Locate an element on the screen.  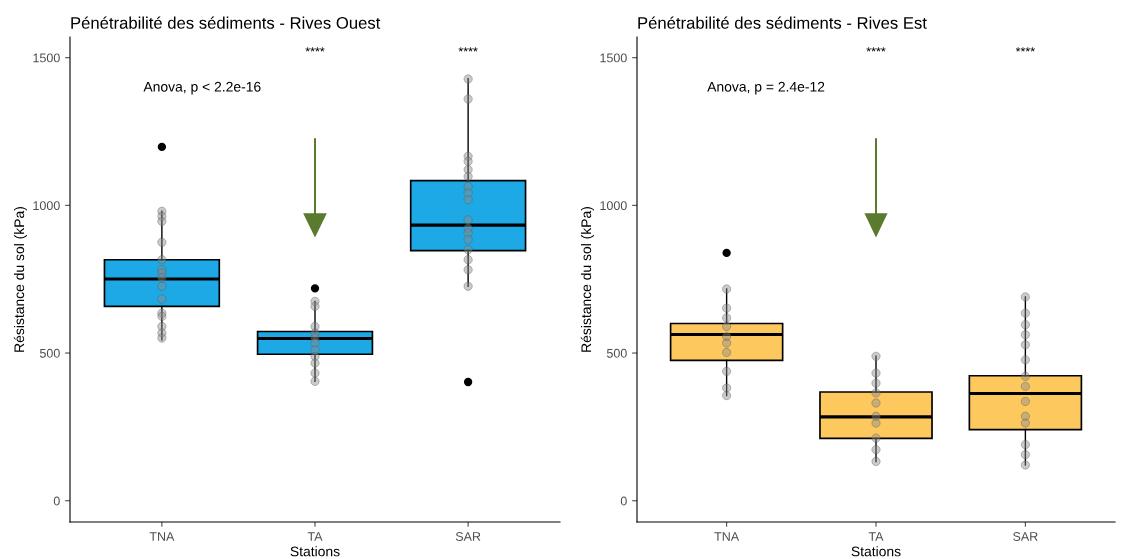
chart-title: Pénétrabilité des sédiments - Rives Est is located at coordinates (782, 22).